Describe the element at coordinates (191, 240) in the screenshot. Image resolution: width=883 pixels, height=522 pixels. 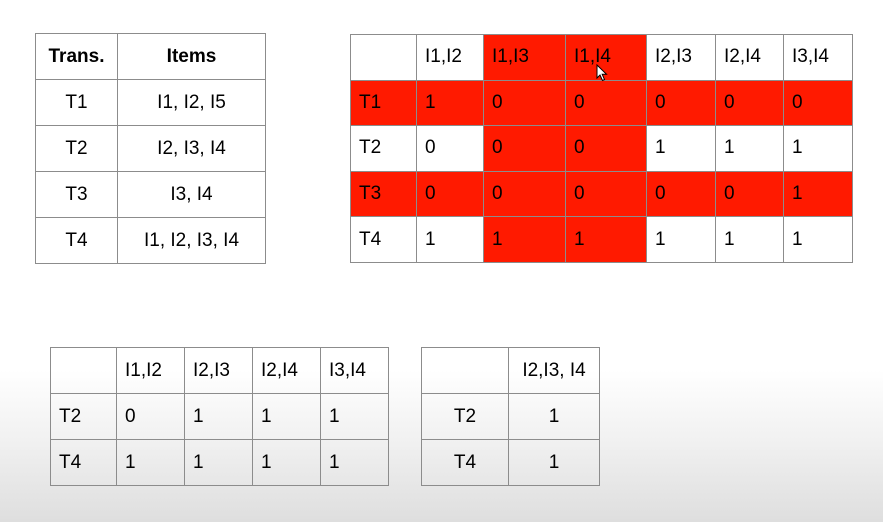
I see `cell-items: I1, I2, I3, I4` at that location.